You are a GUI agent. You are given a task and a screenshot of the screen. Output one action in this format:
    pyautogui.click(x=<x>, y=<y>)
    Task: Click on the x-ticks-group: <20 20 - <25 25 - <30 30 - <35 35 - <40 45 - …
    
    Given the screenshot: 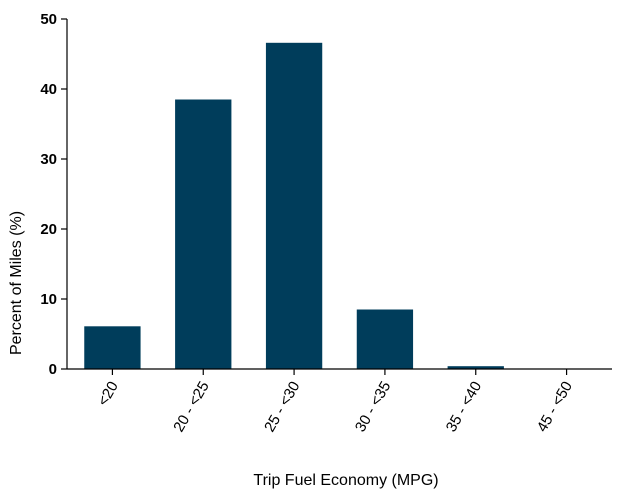 What is the action you would take?
    pyautogui.click(x=335, y=402)
    